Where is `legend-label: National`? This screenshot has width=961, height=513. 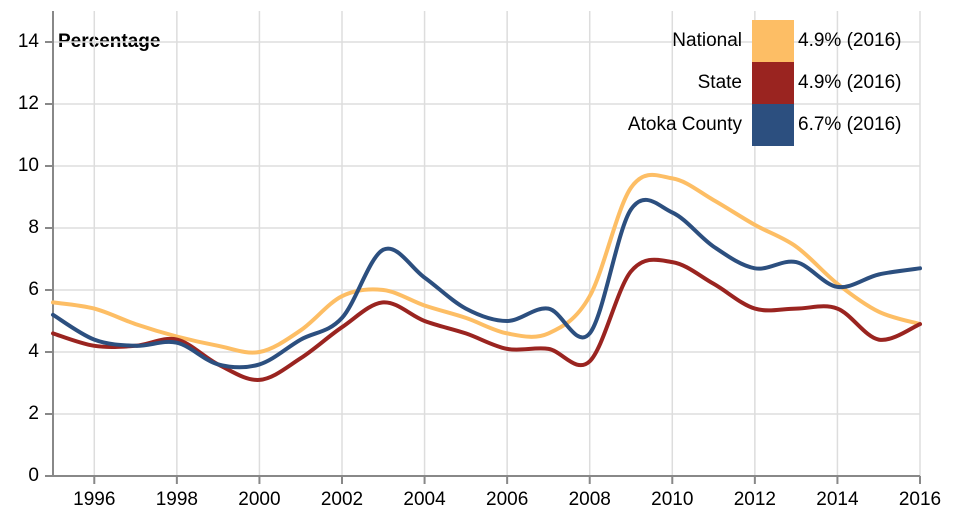 legend-label: National is located at coordinates (707, 40).